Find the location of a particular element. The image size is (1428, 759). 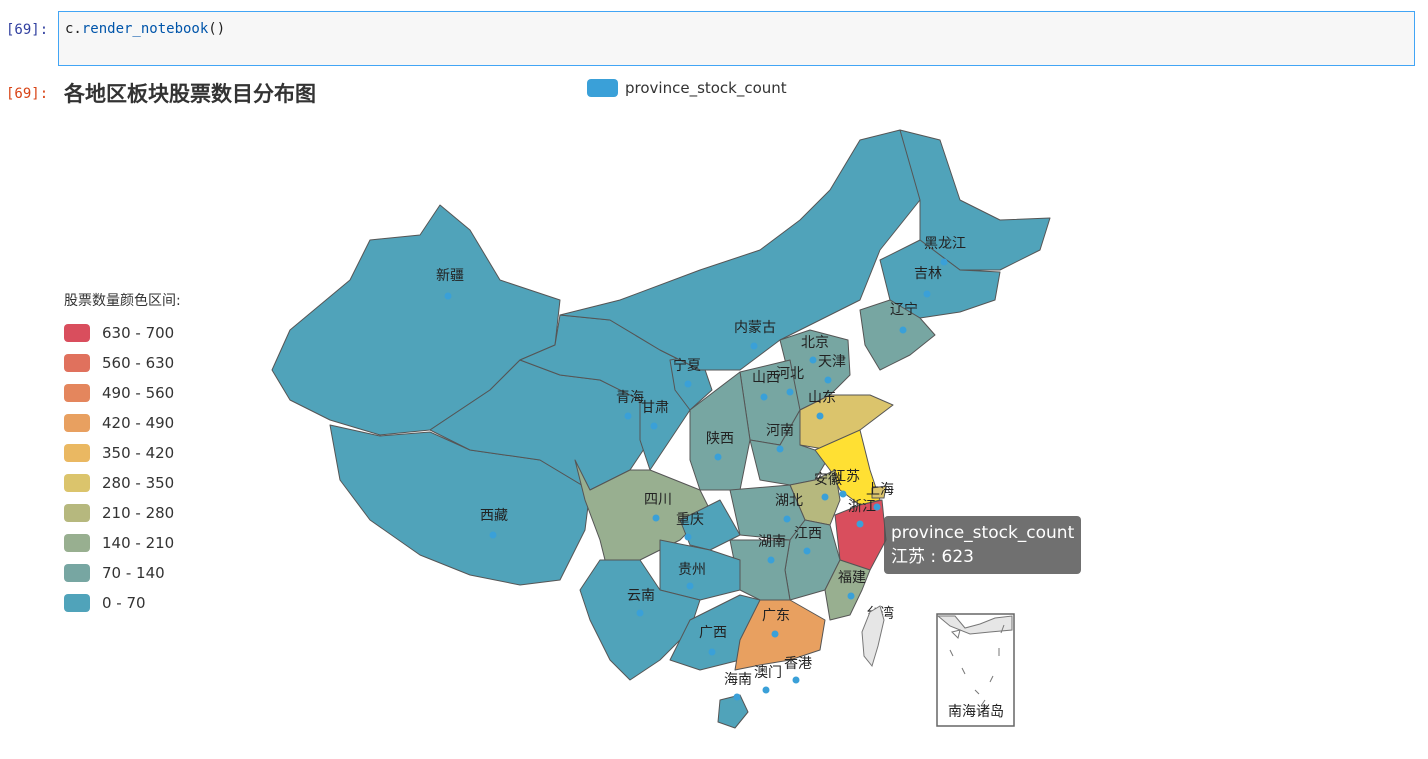

province-label: 上海 is located at coordinates (880, 490).